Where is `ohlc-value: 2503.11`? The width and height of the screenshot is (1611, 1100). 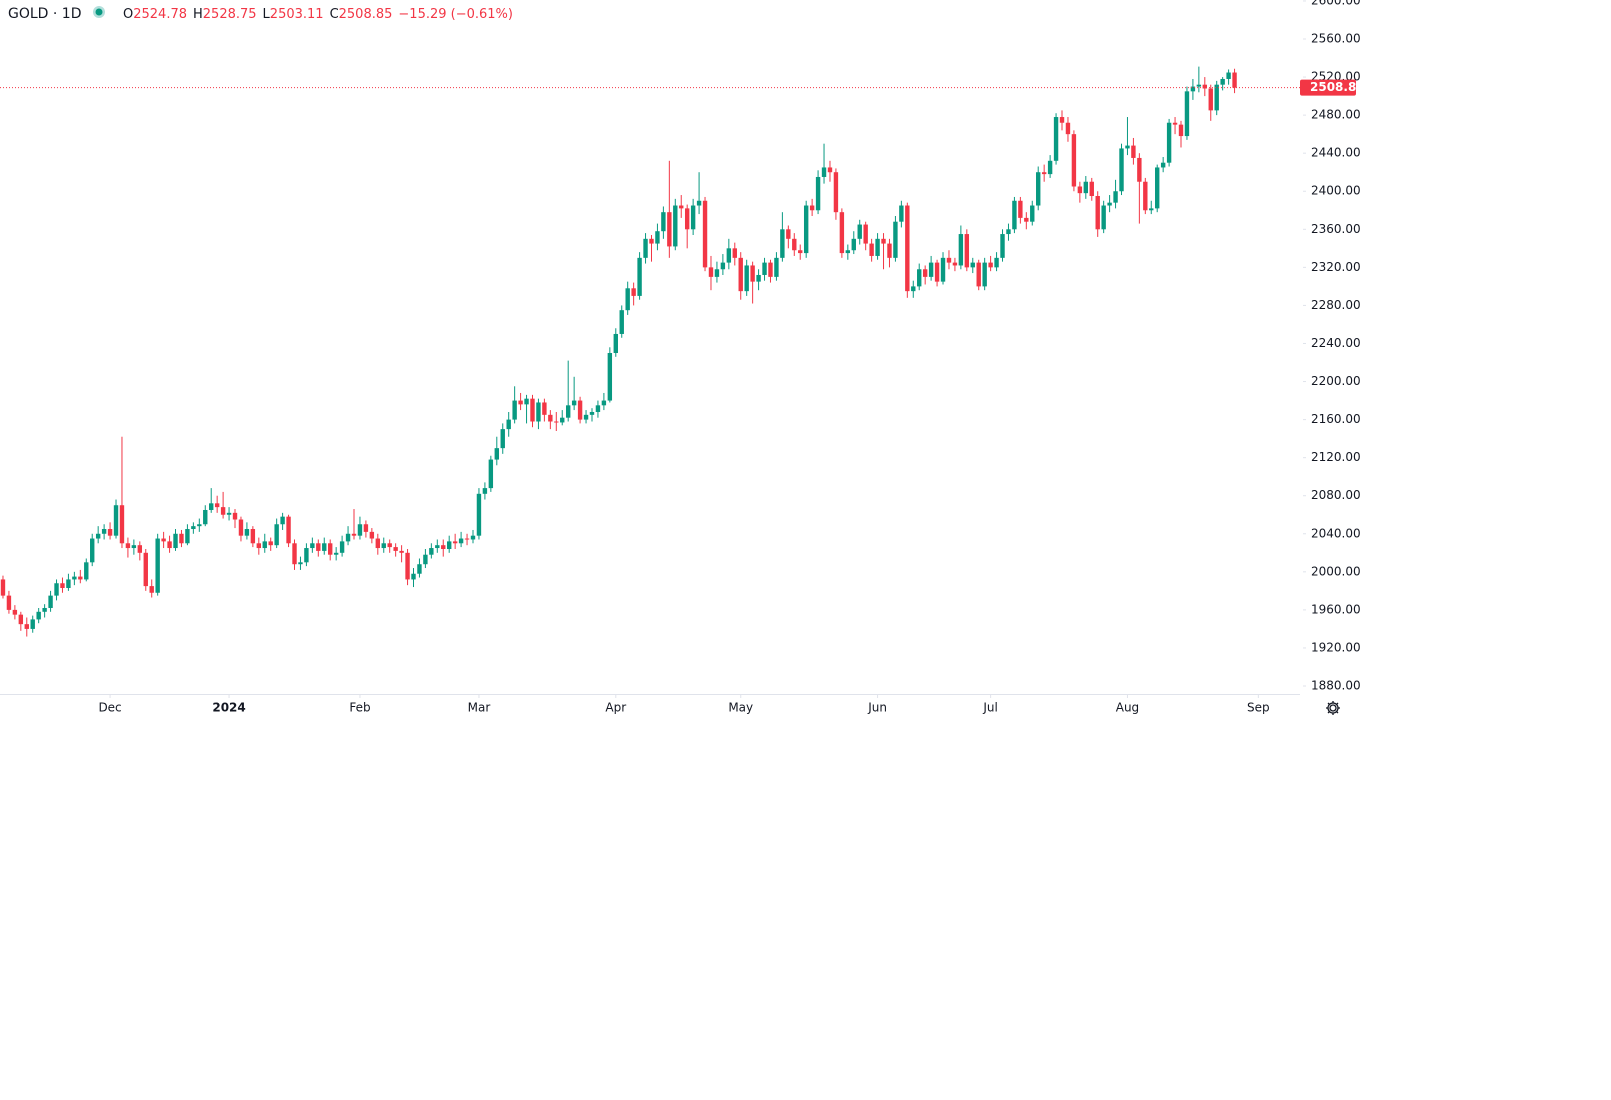 ohlc-value: 2503.11 is located at coordinates (297, 14).